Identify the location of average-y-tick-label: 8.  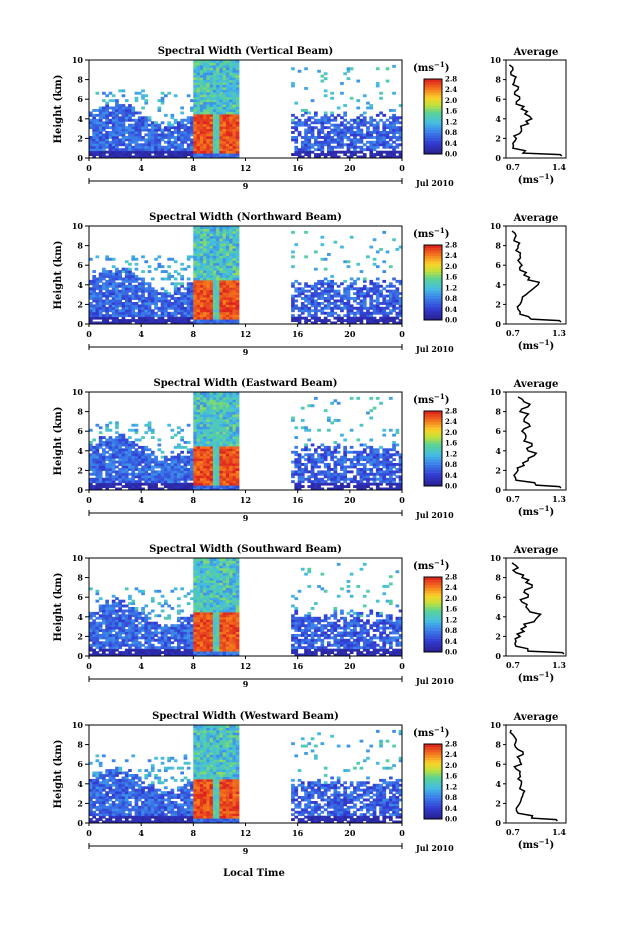
(498, 246).